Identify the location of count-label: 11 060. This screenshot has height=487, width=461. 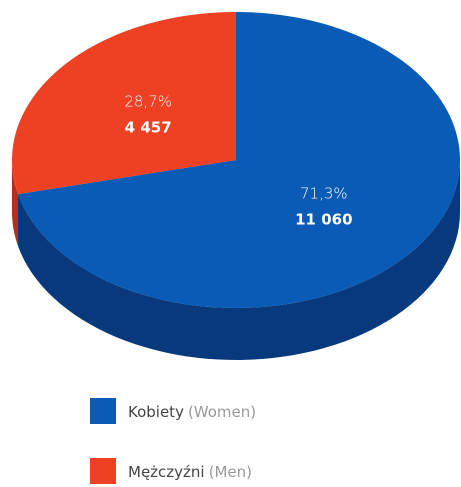
(323, 219).